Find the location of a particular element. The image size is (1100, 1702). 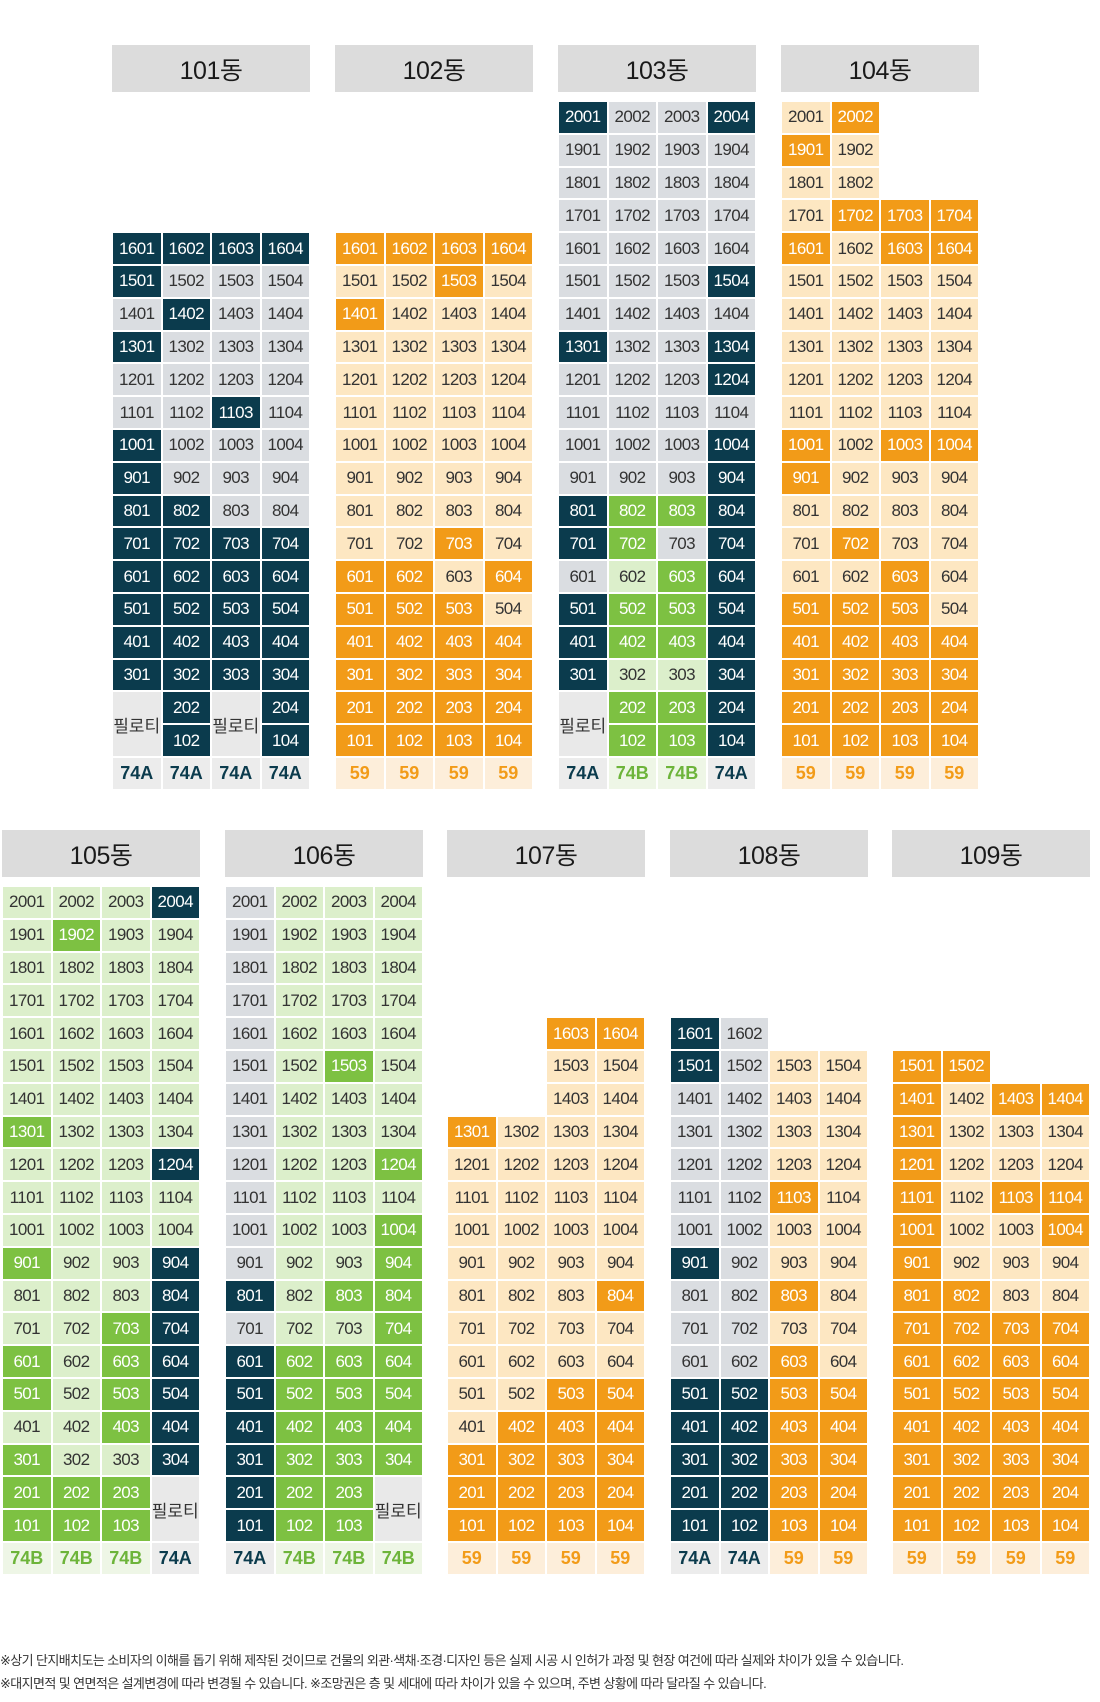

unit-cell: 601 is located at coordinates (137, 576).